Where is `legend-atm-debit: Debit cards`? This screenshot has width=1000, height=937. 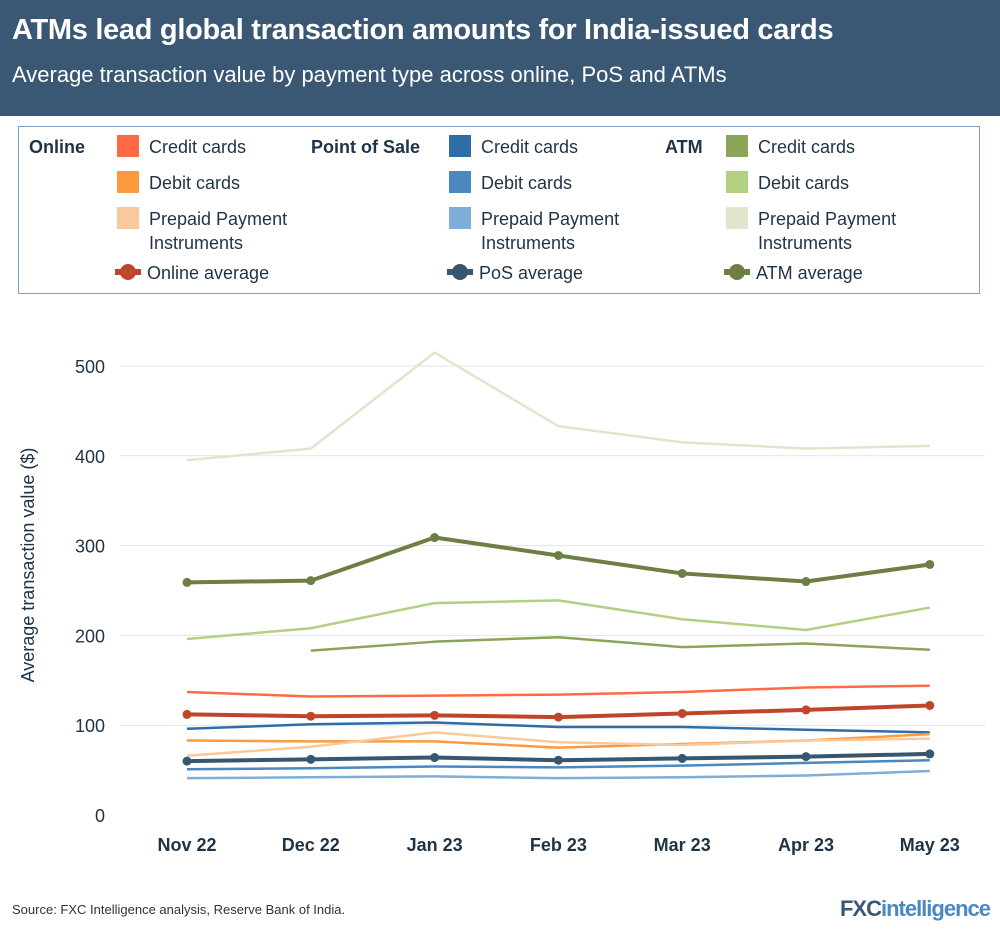
legend-atm-debit: Debit cards is located at coordinates (787, 183).